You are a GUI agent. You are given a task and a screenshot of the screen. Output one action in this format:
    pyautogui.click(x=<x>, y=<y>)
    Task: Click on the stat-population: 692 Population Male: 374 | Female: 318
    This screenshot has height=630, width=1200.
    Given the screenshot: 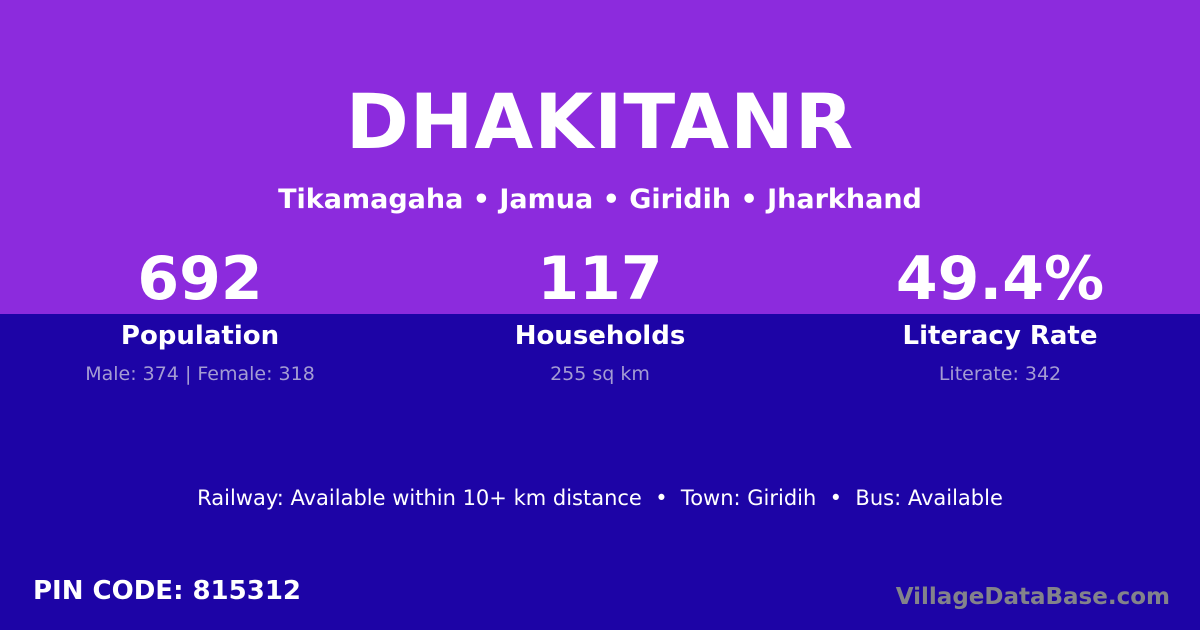 What is the action you would take?
    pyautogui.click(x=200, y=314)
    